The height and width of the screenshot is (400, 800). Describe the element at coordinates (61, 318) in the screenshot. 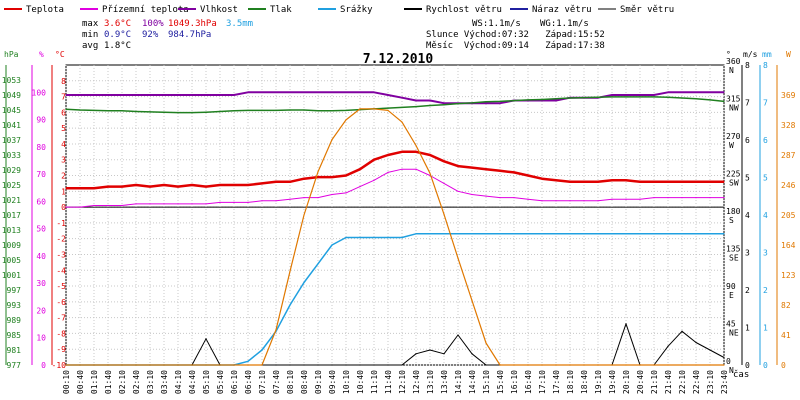

I see `celsius-axis-tick-label: -7` at that location.